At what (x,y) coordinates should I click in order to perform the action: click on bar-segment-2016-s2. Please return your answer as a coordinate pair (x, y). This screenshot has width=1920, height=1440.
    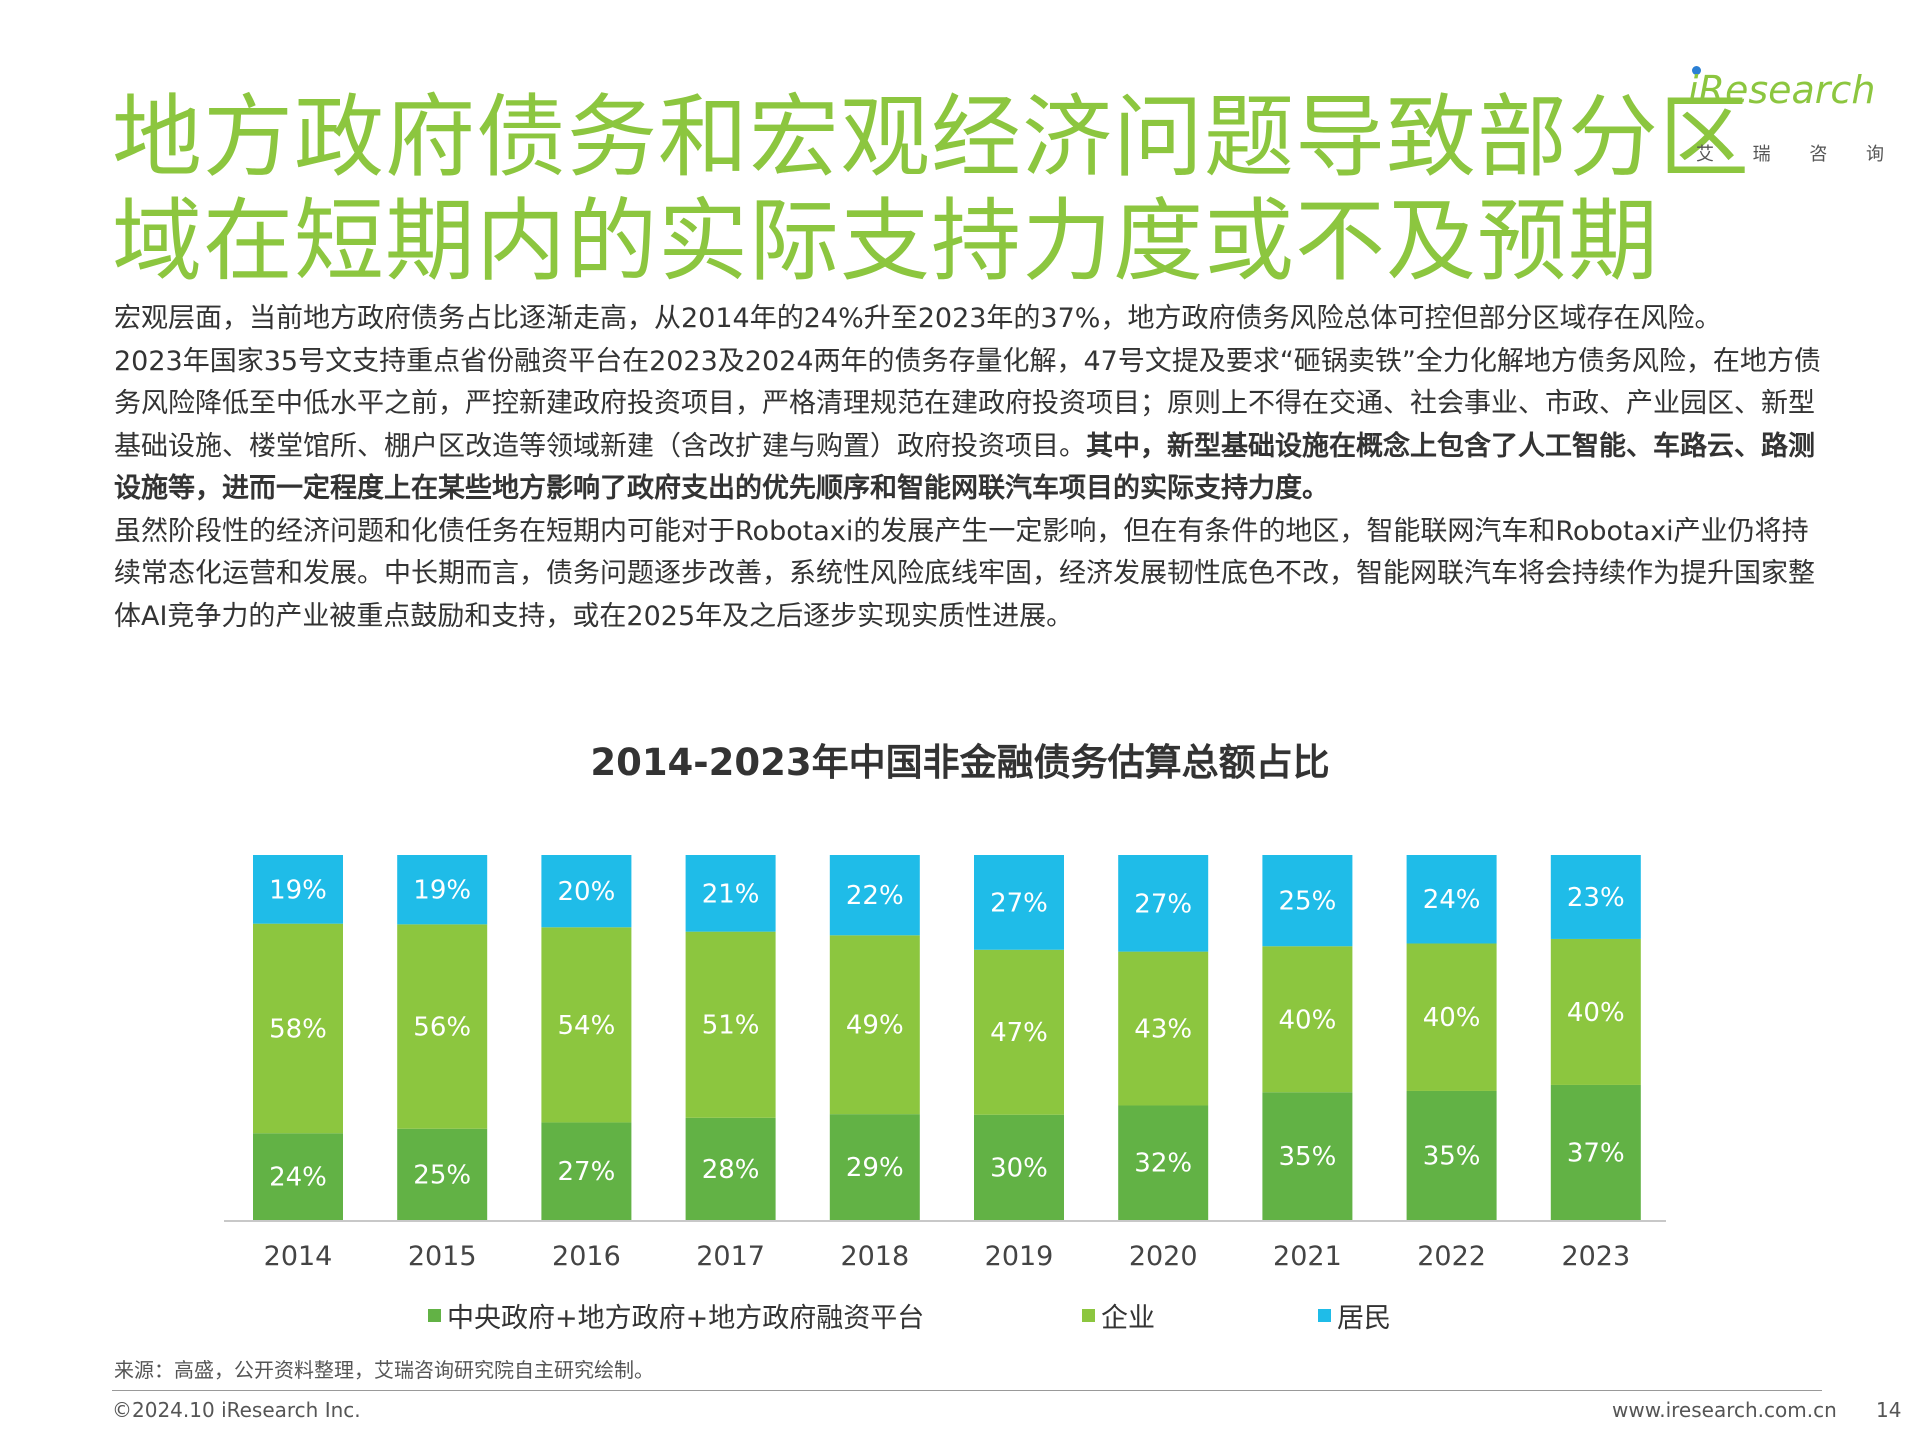
    Looking at the image, I should click on (586, 891).